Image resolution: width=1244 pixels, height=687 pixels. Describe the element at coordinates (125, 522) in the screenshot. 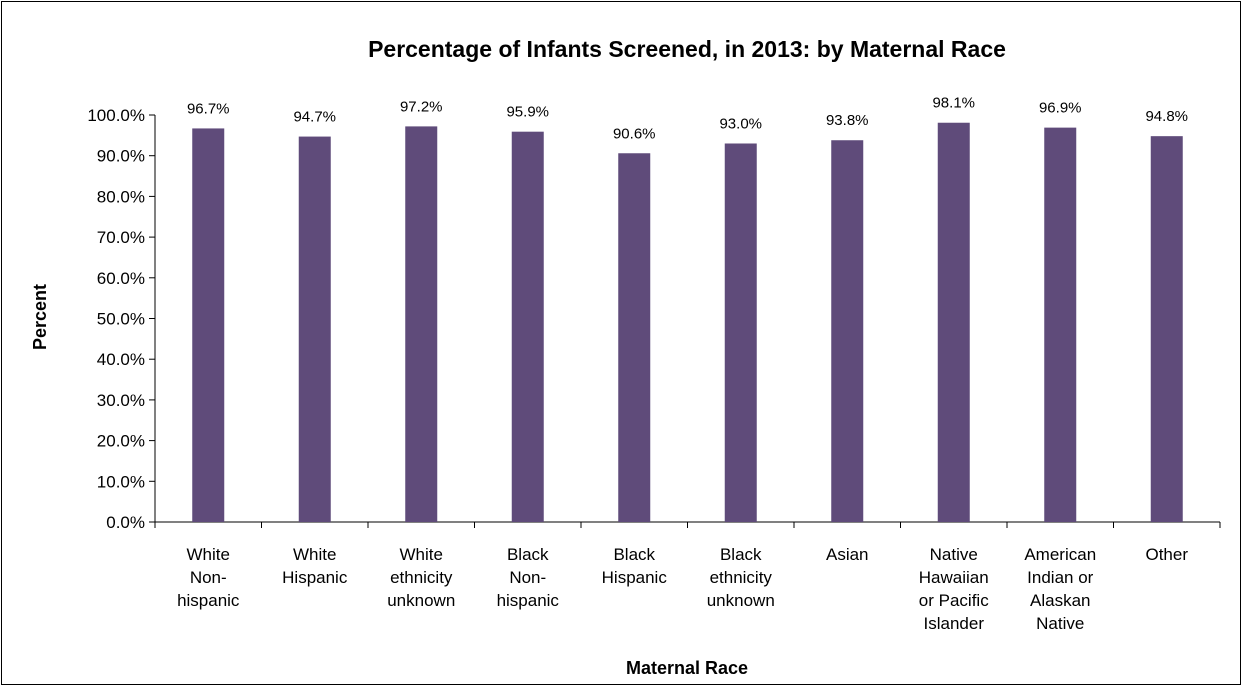

I see `y-tick-label: 0.0%` at that location.